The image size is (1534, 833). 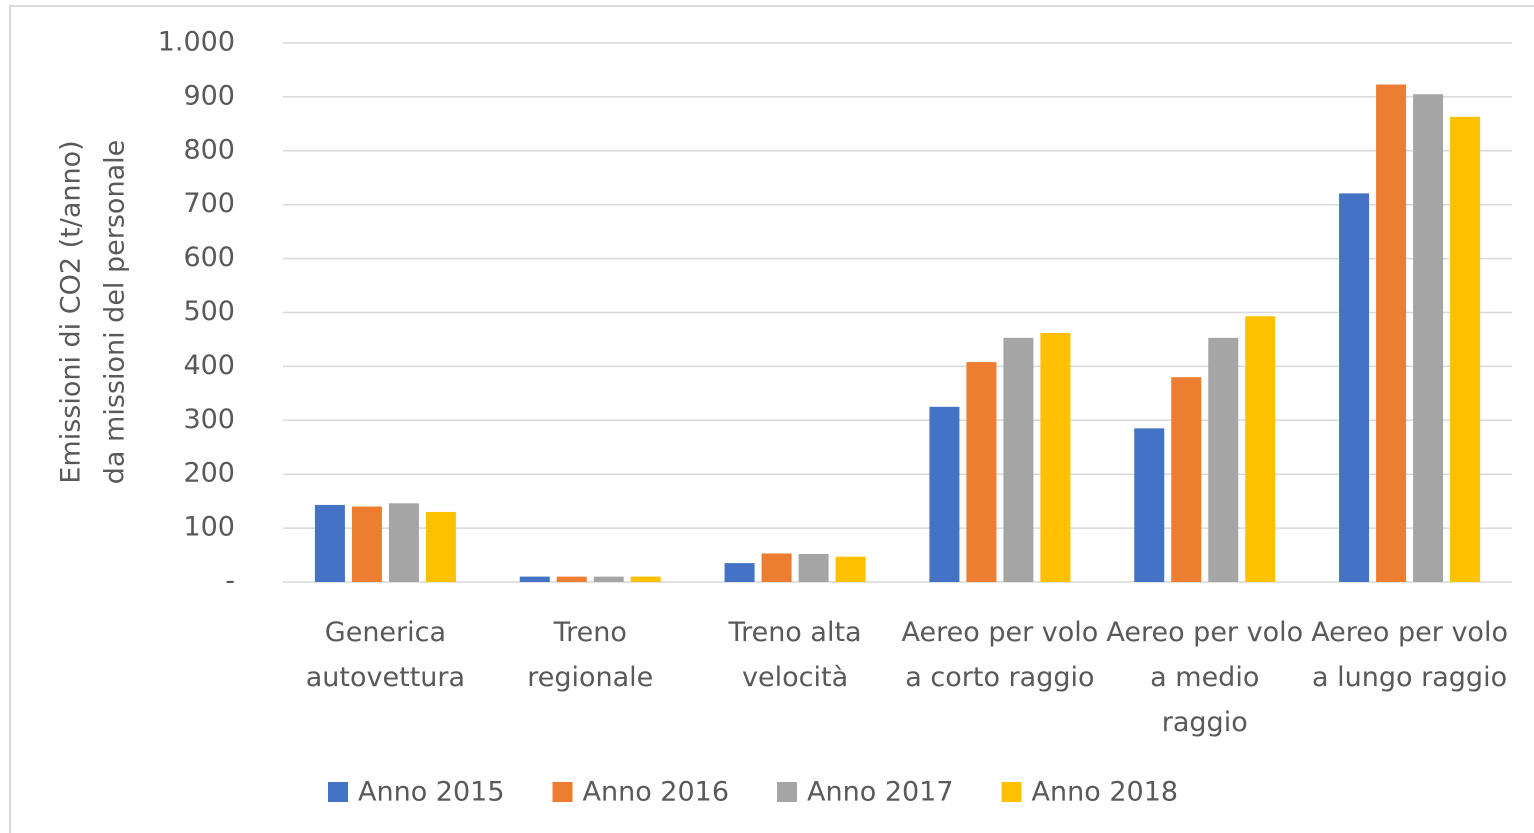 I want to click on y-tick-label: 300, so click(x=209, y=419).